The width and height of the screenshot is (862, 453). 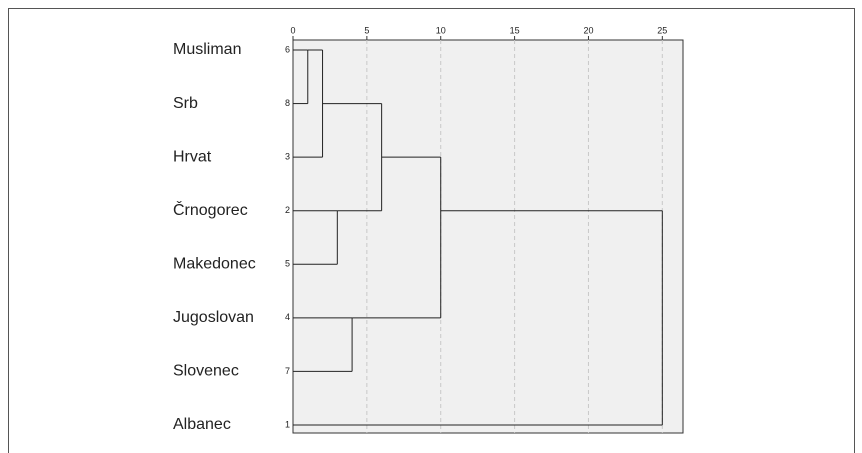 What do you see at coordinates (210, 209) in the screenshot?
I see `leaf-label: Črnogorec` at bounding box center [210, 209].